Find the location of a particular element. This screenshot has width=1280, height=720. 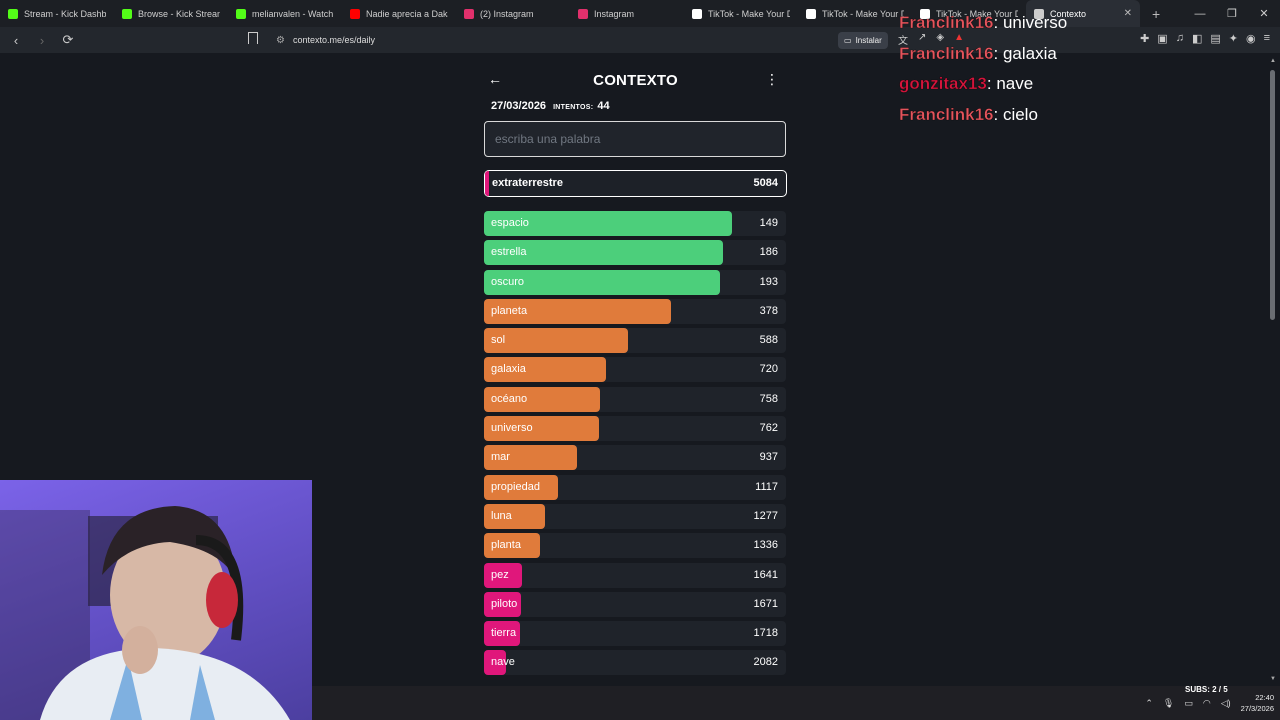

forward-arrow-icon: › is located at coordinates (42, 40).